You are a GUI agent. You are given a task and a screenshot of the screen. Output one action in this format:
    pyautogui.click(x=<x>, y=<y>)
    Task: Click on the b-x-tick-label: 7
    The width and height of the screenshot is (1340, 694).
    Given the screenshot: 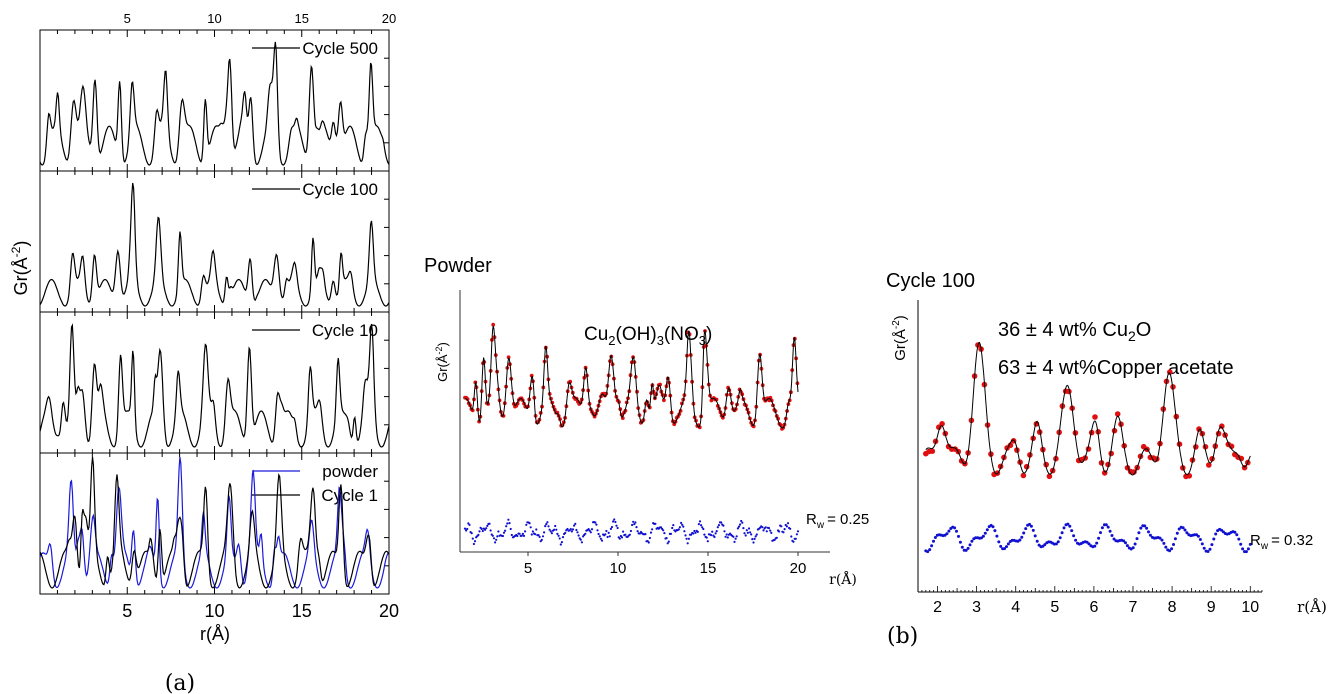 What is the action you would take?
    pyautogui.click(x=1133, y=607)
    